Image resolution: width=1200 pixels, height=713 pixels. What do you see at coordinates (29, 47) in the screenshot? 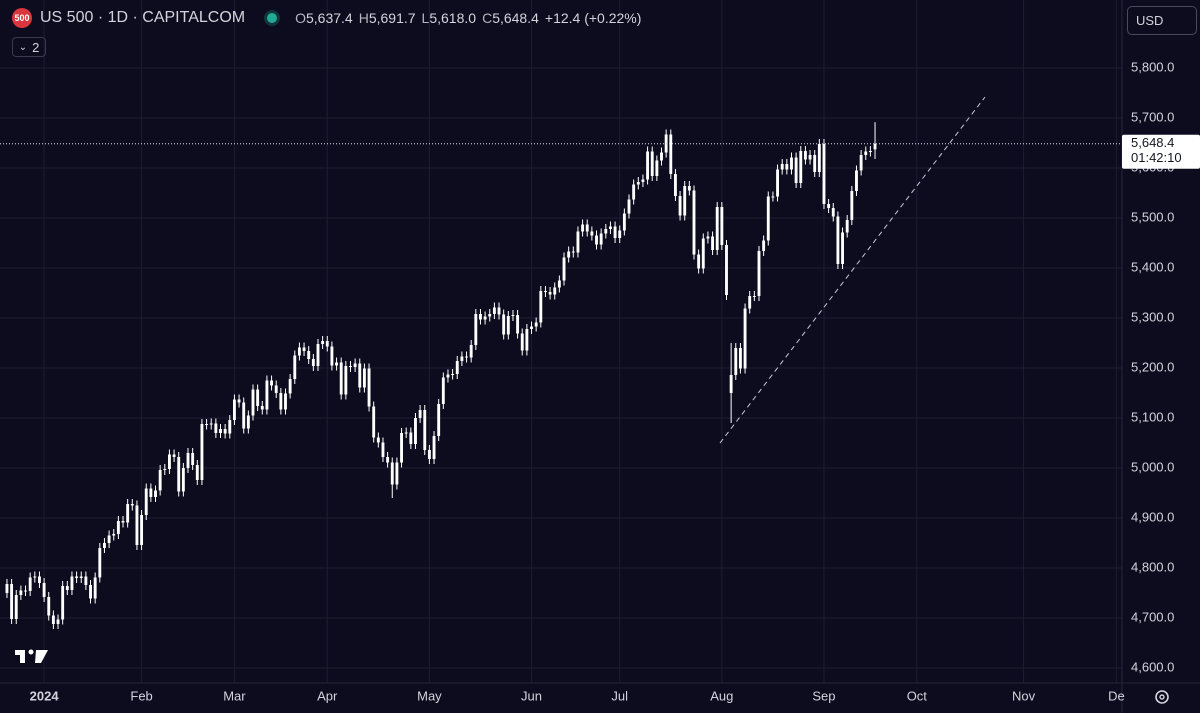
I see `indicators-toggle: ⌄ 2` at bounding box center [29, 47].